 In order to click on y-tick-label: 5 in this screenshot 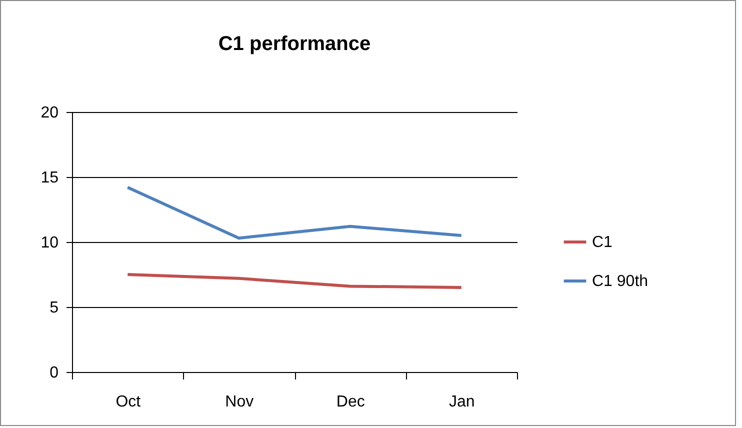, I will do `click(54, 308)`.